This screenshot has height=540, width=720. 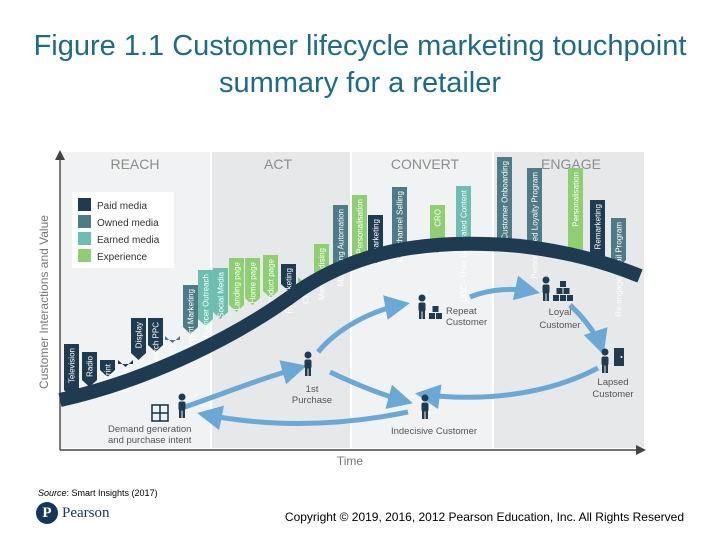 What do you see at coordinates (128, 240) in the screenshot?
I see `legend-label-earned: Earned media` at bounding box center [128, 240].